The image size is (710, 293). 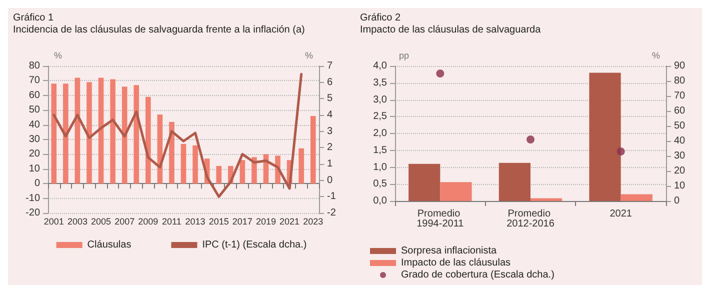 What do you see at coordinates (218, 221) in the screenshot?
I see `x-tick-label: 2015` at bounding box center [218, 221].